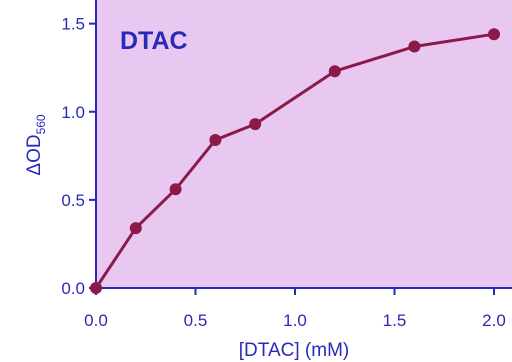 The image size is (512, 362). I want to click on y-tick-label: 1.5, so click(73, 24).